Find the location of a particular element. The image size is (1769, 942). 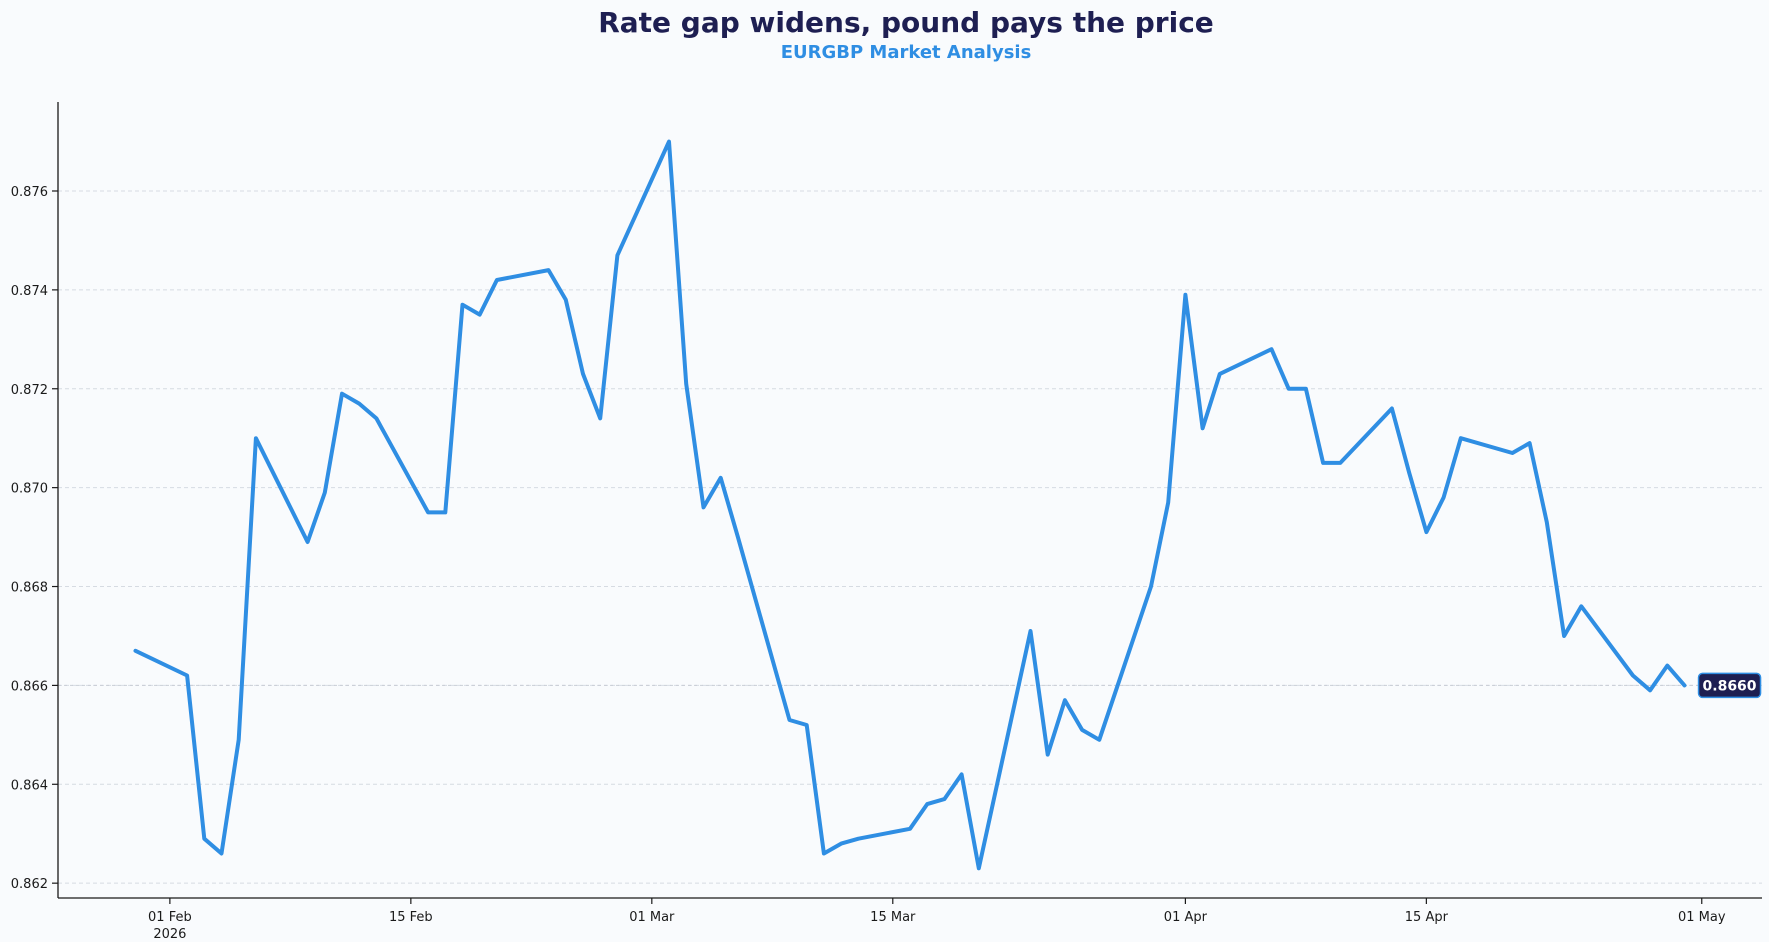

y-tick-label: 0.864 is located at coordinates (29, 785).